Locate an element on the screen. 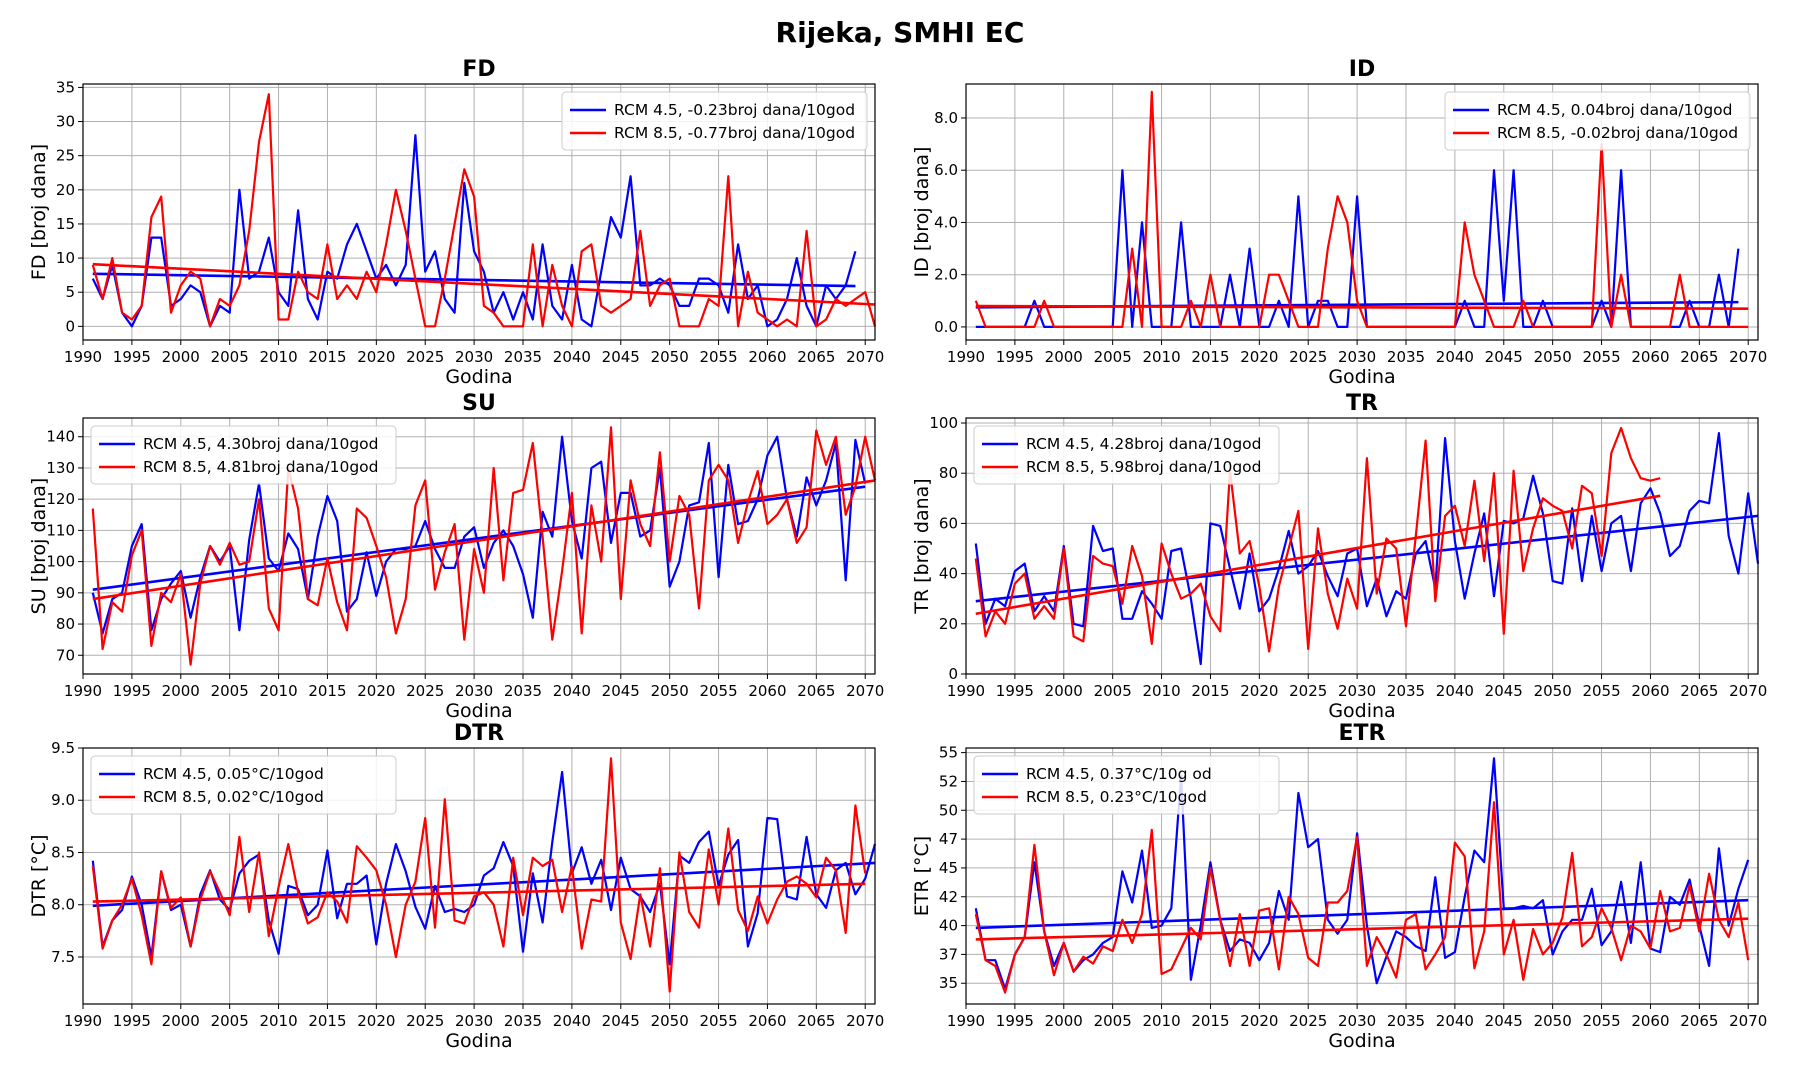 The image size is (1800, 1080). legend-label: RCM 4.5, 0.05°C/10god is located at coordinates (233, 774).